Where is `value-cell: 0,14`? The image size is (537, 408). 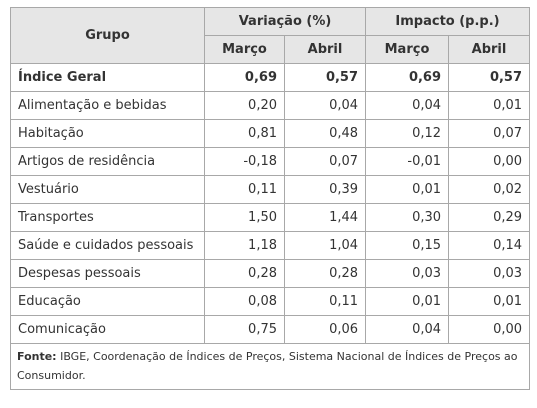
value-cell: 0,14 is located at coordinates (489, 245).